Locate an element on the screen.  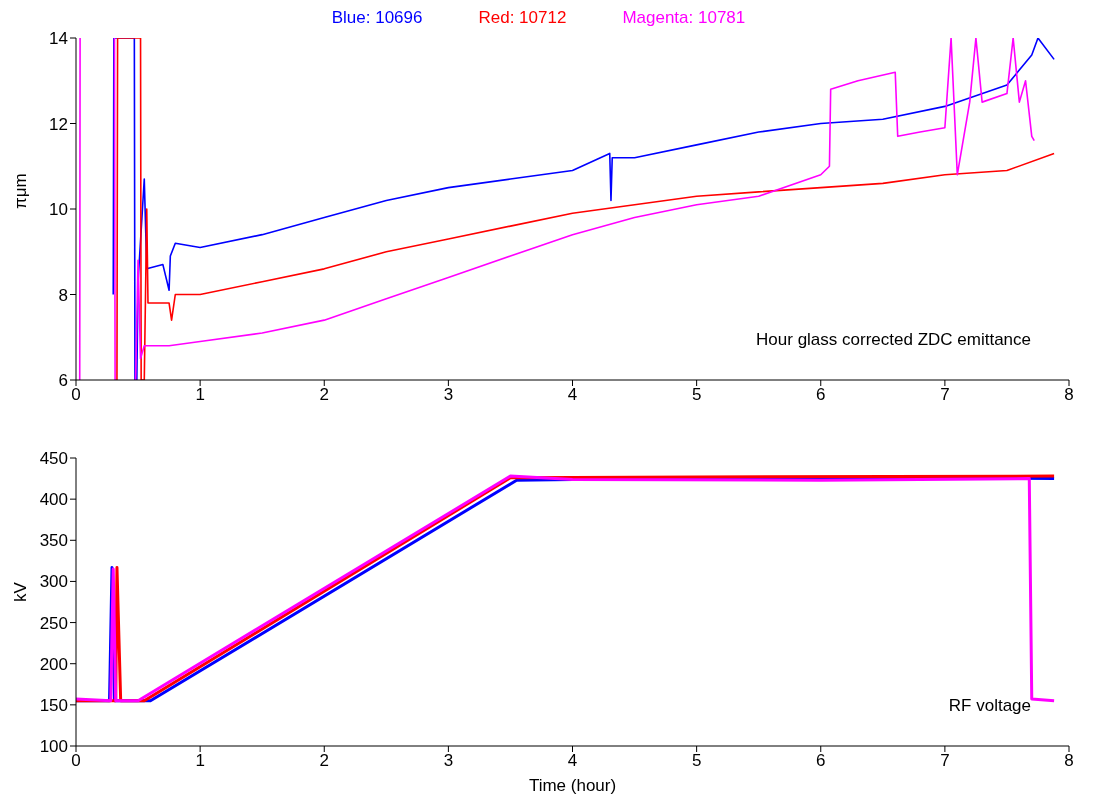
y-tick-label: 300 is located at coordinates (53, 582).